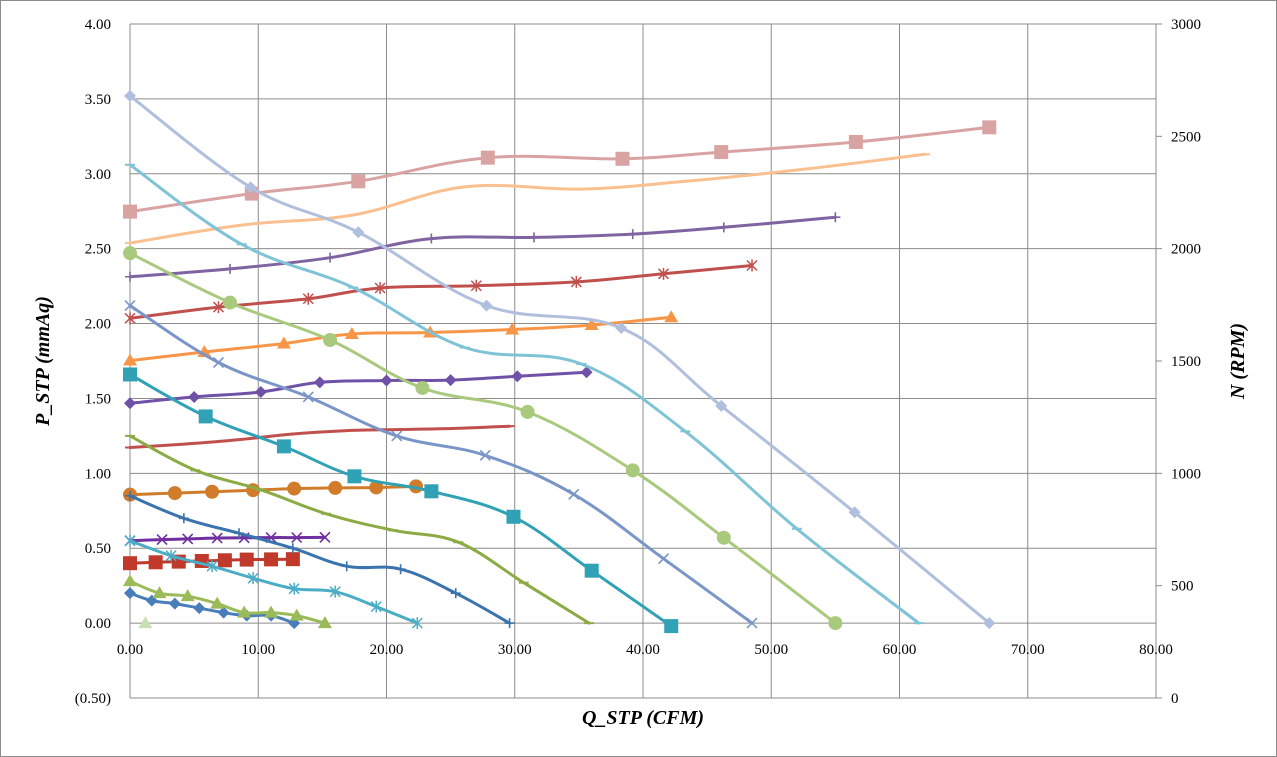 Image resolution: width=1277 pixels, height=757 pixels. I want to click on x-tick-label: 80.00, so click(1156, 650).